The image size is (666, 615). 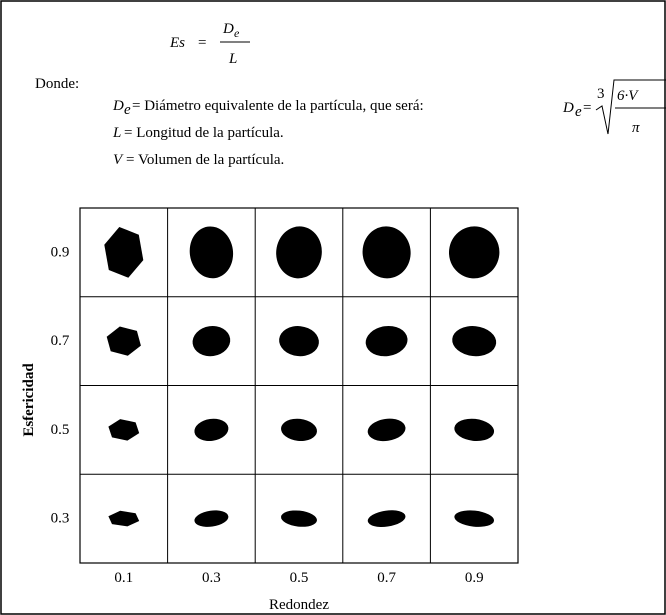 I want to click on row-label: 0.5, so click(x=60, y=430).